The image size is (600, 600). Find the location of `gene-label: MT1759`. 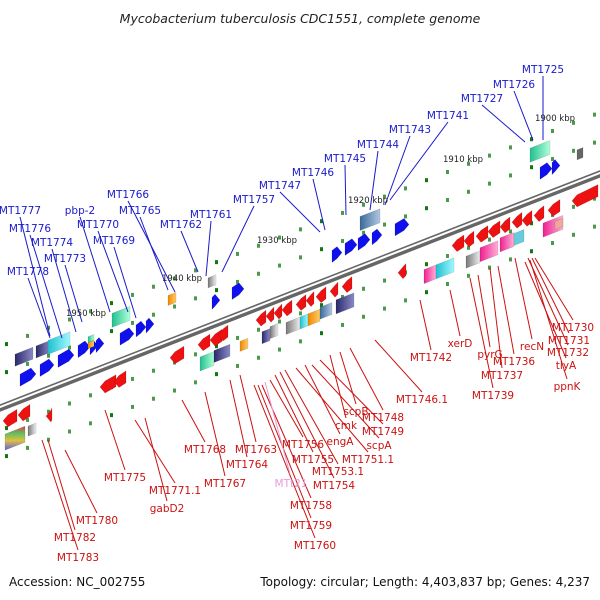

gene-label: MT1759 is located at coordinates (311, 526).